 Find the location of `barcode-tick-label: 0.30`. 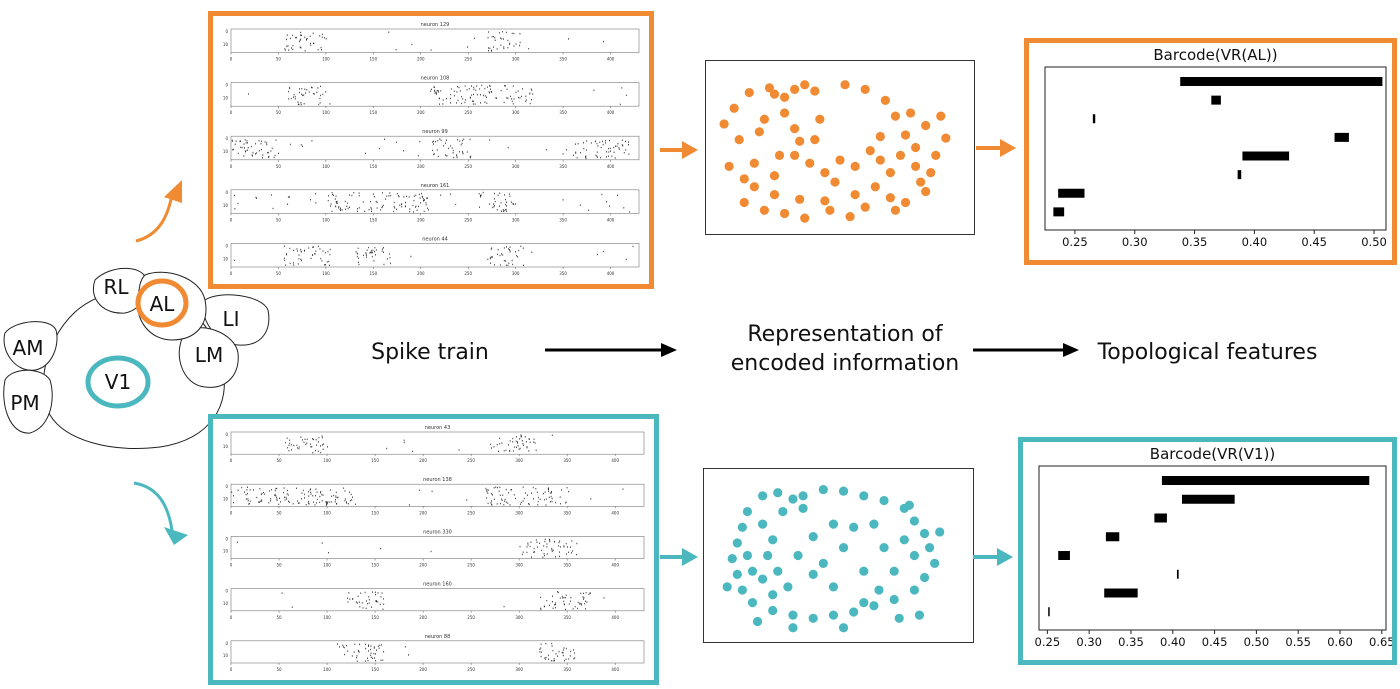

barcode-tick-label: 0.30 is located at coordinates (1135, 242).